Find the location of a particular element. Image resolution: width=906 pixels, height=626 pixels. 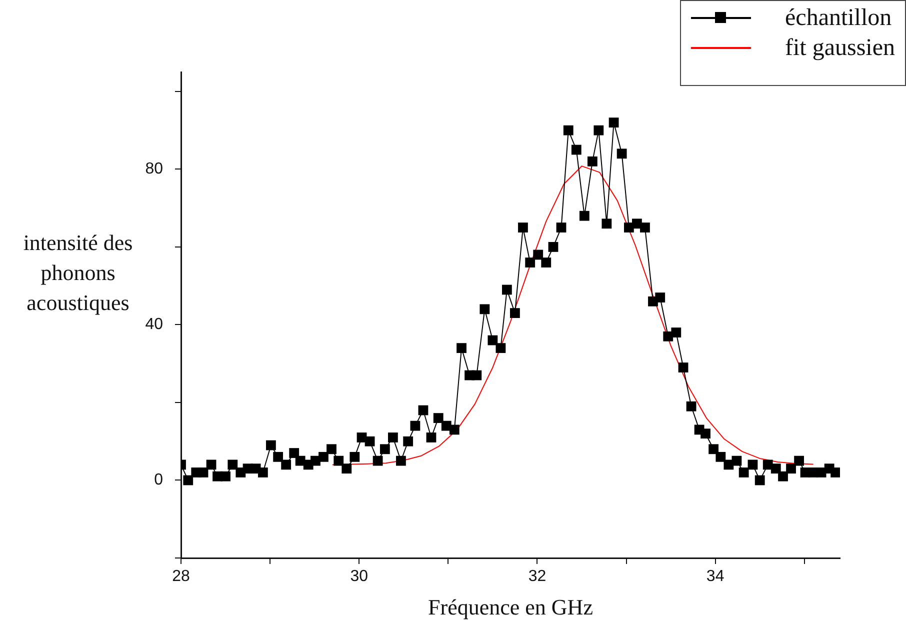

y-tick-label: 40 is located at coordinates (154, 325).